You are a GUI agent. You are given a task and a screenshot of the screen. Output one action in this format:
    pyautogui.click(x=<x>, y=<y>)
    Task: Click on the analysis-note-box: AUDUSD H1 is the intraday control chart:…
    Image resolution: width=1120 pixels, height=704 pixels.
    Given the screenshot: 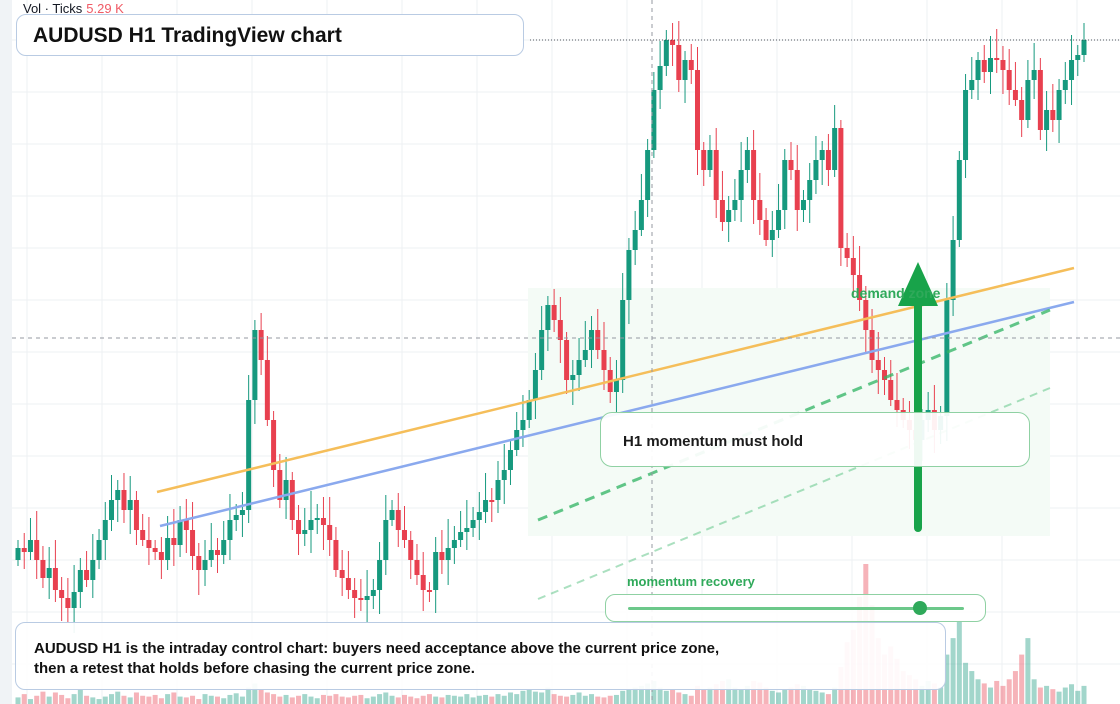 What is the action you would take?
    pyautogui.click(x=480, y=656)
    